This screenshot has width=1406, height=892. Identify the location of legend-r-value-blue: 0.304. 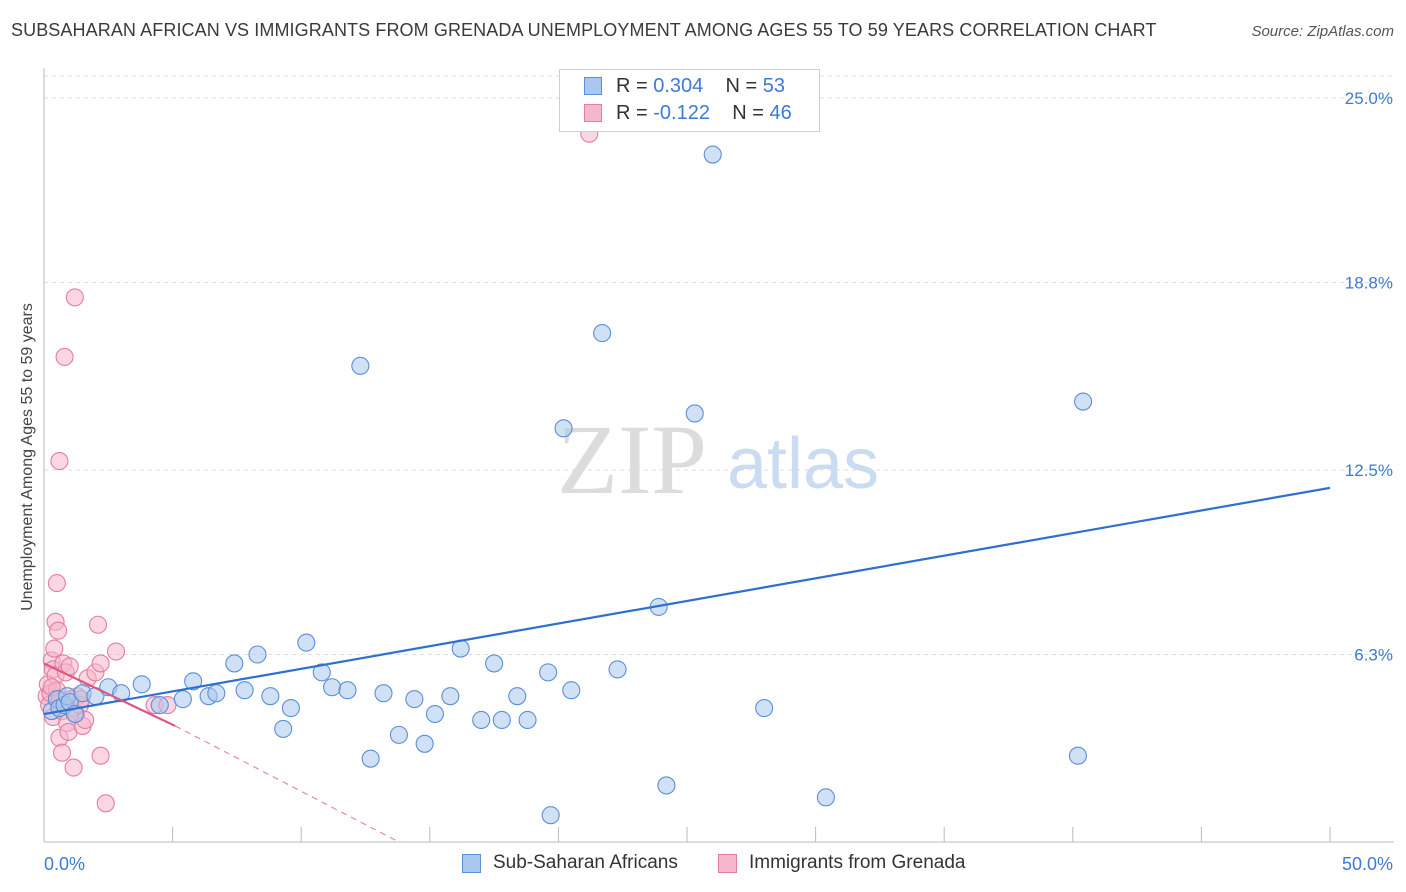
(678, 86).